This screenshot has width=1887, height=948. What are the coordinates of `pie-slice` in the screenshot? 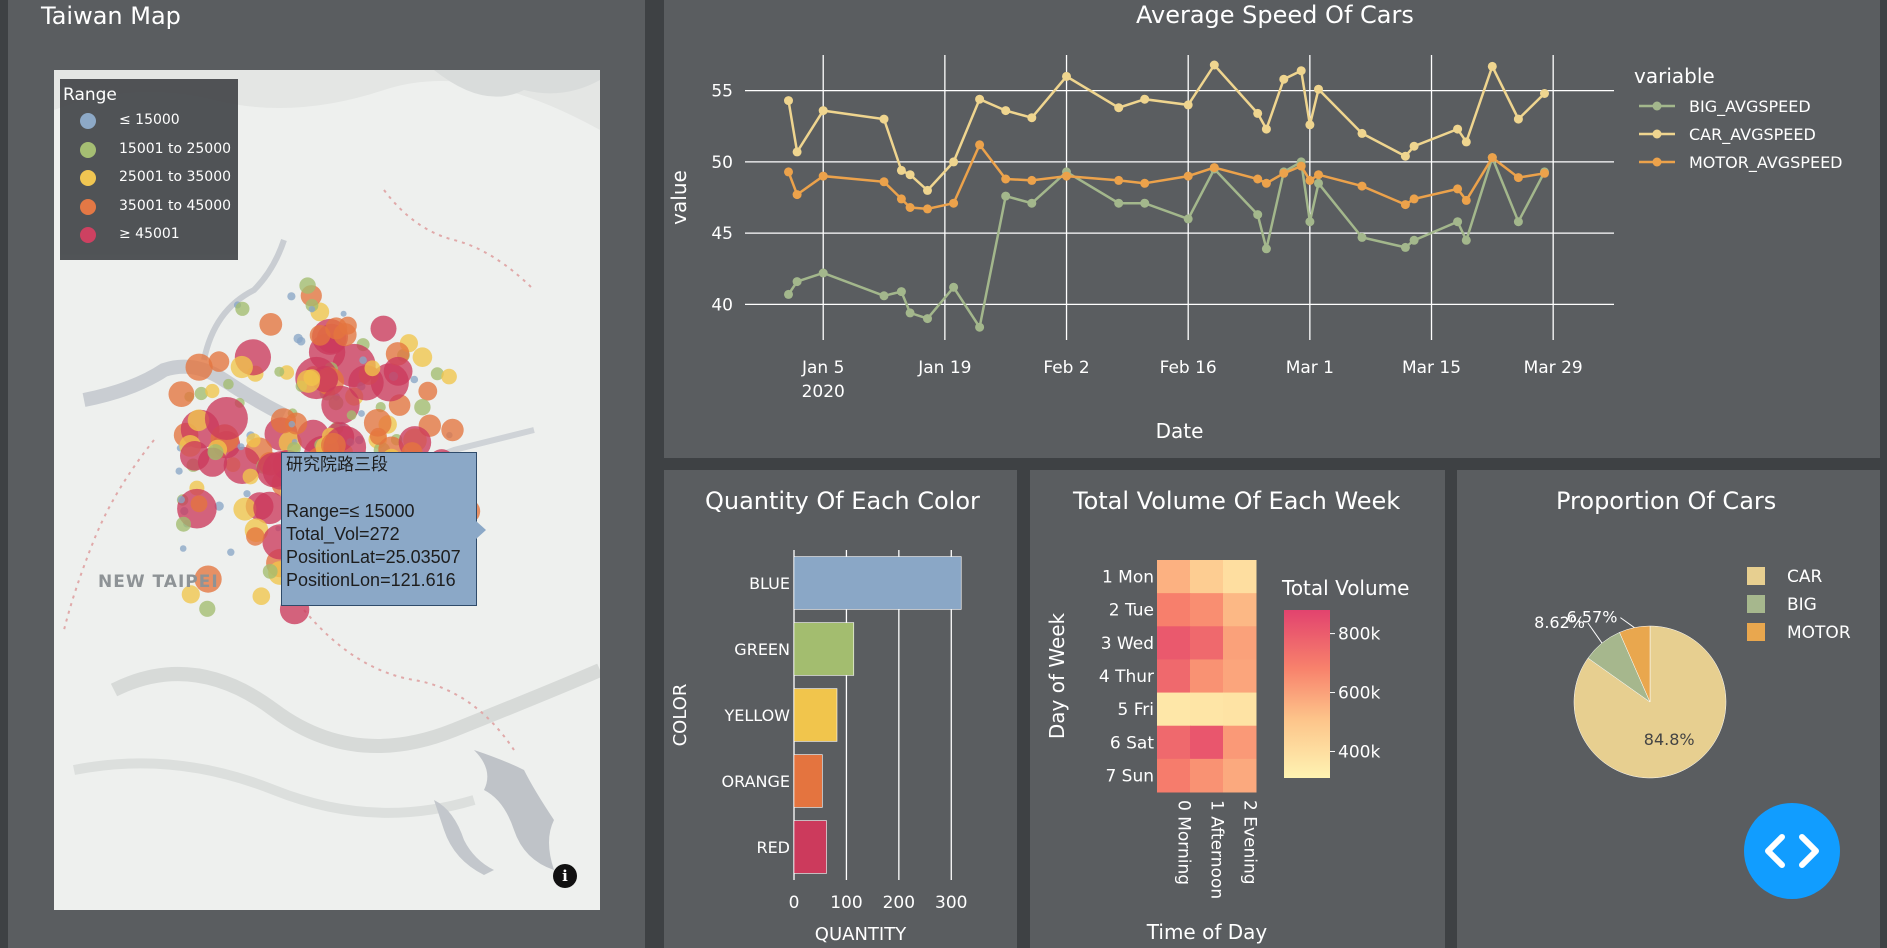 It's located at (1635, 664).